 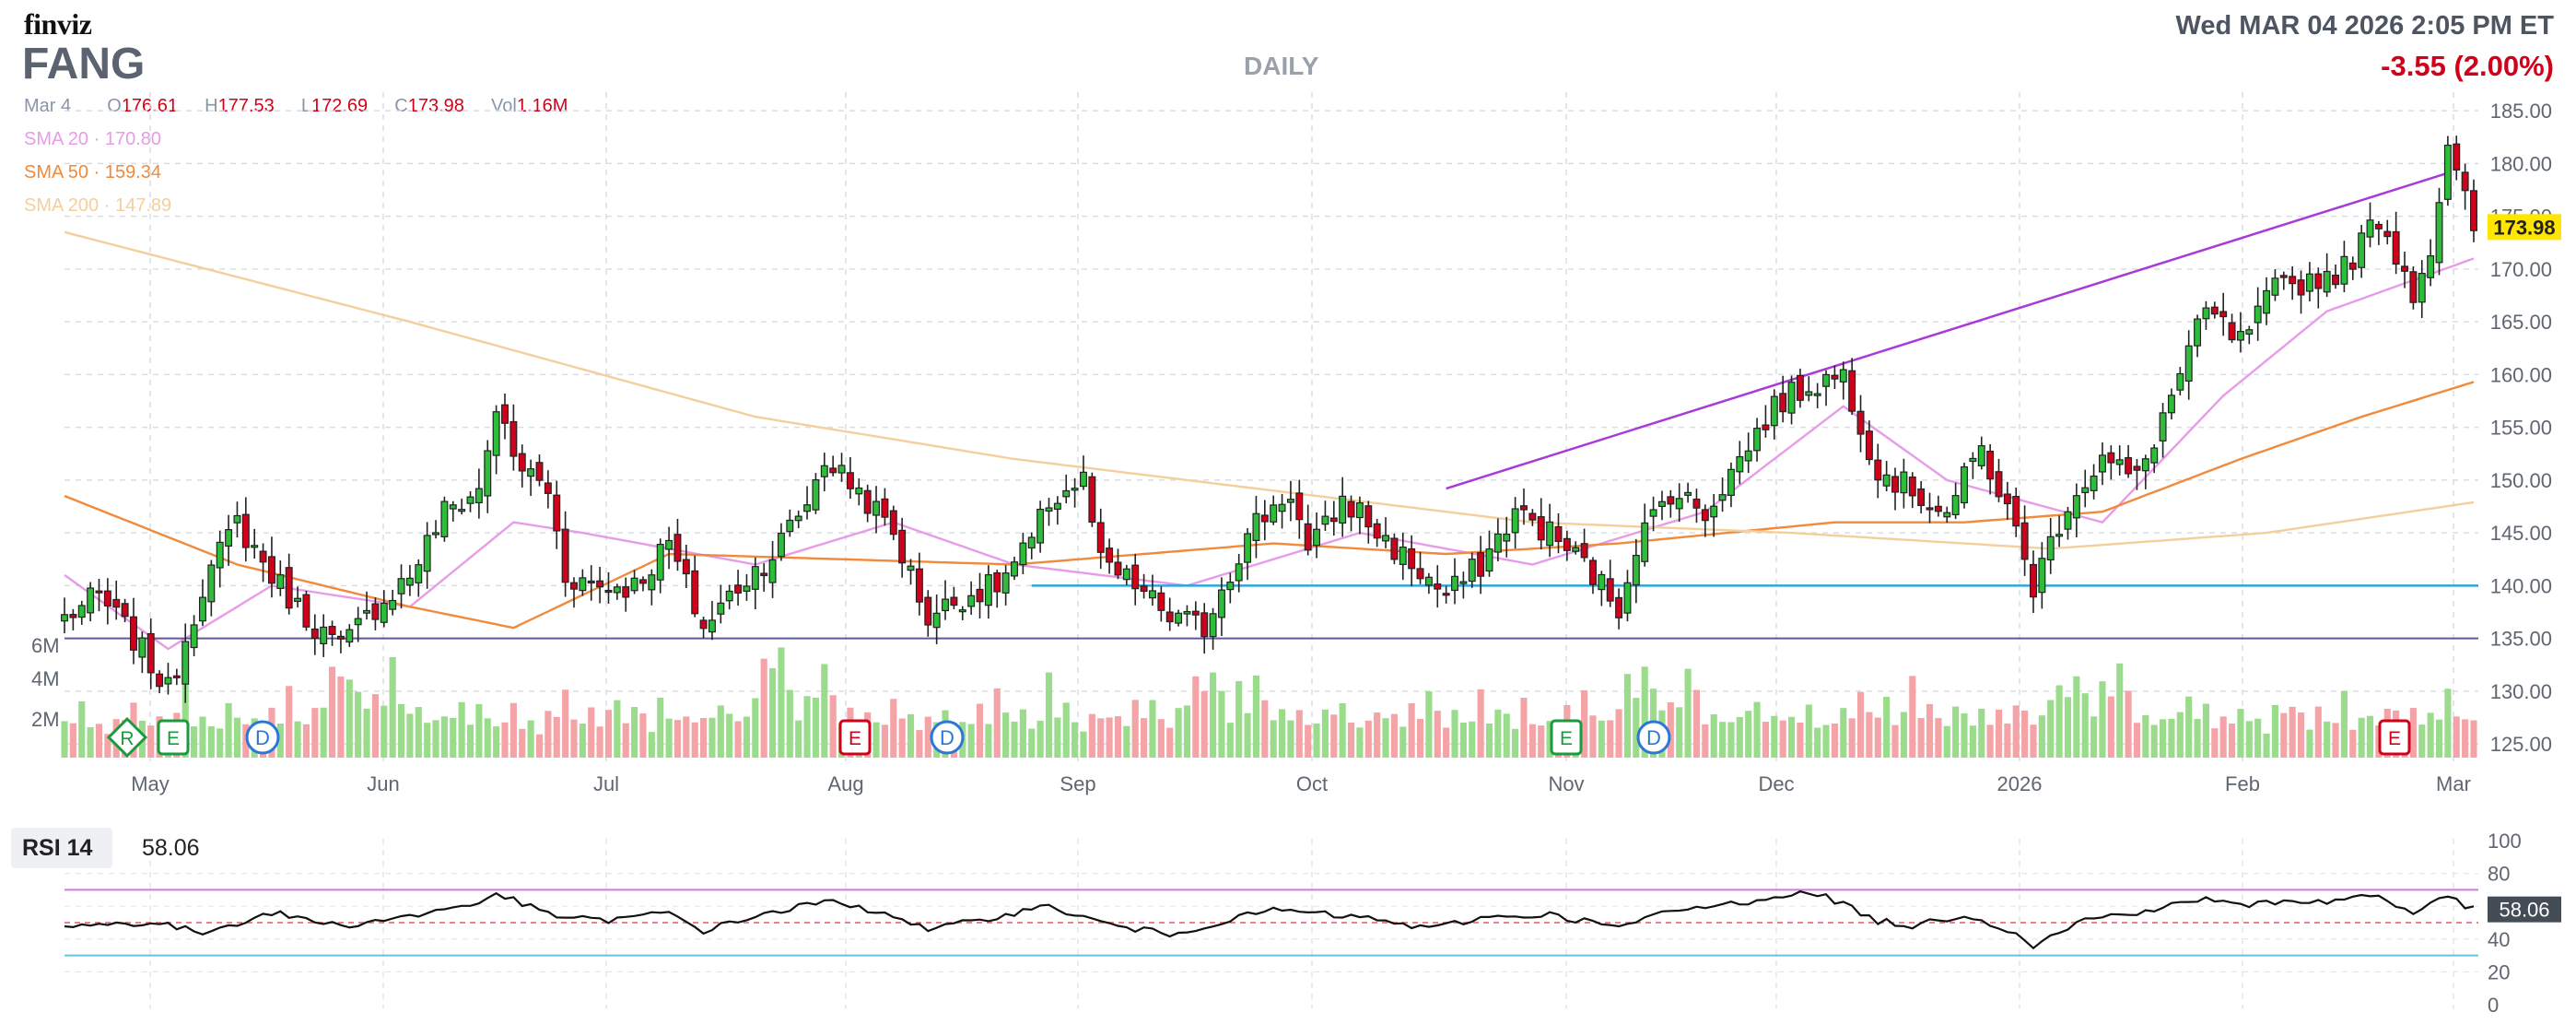 What do you see at coordinates (127, 738) in the screenshot?
I see `event-marker-r: R` at bounding box center [127, 738].